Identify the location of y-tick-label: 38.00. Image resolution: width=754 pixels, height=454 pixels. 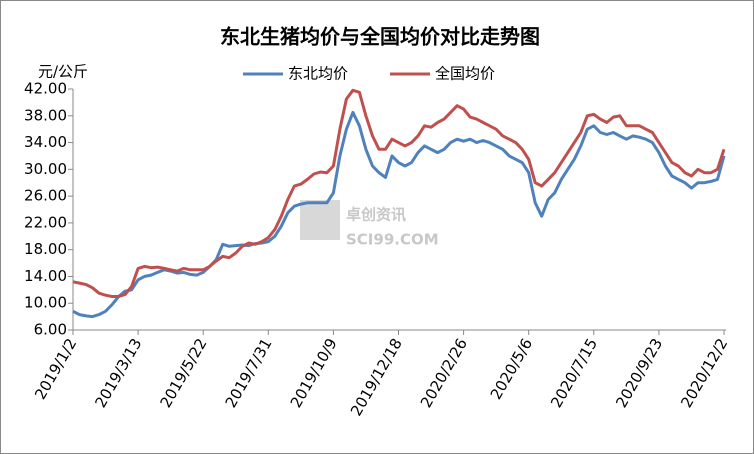
(45, 115).